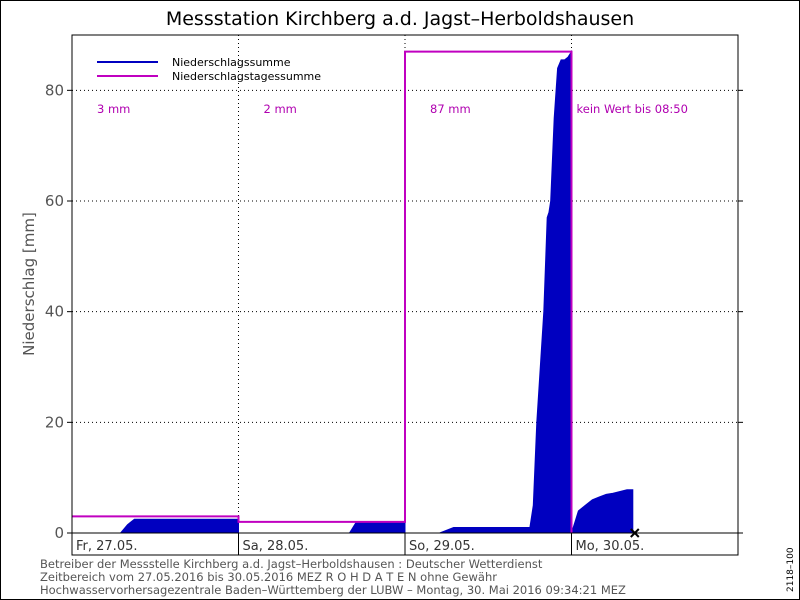 This screenshot has width=800, height=600. Describe the element at coordinates (54, 422) in the screenshot. I see `y-tick-label-20: 20` at that location.